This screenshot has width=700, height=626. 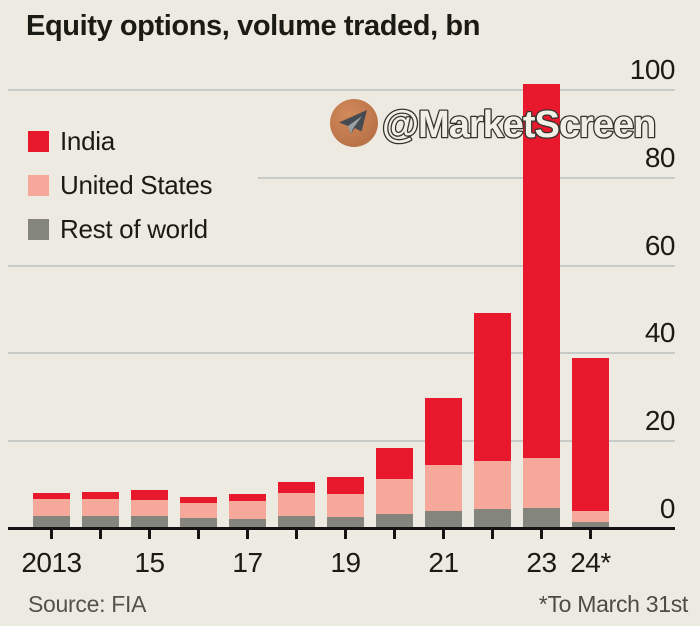 I want to click on india-swatch-icon, so click(x=38, y=141).